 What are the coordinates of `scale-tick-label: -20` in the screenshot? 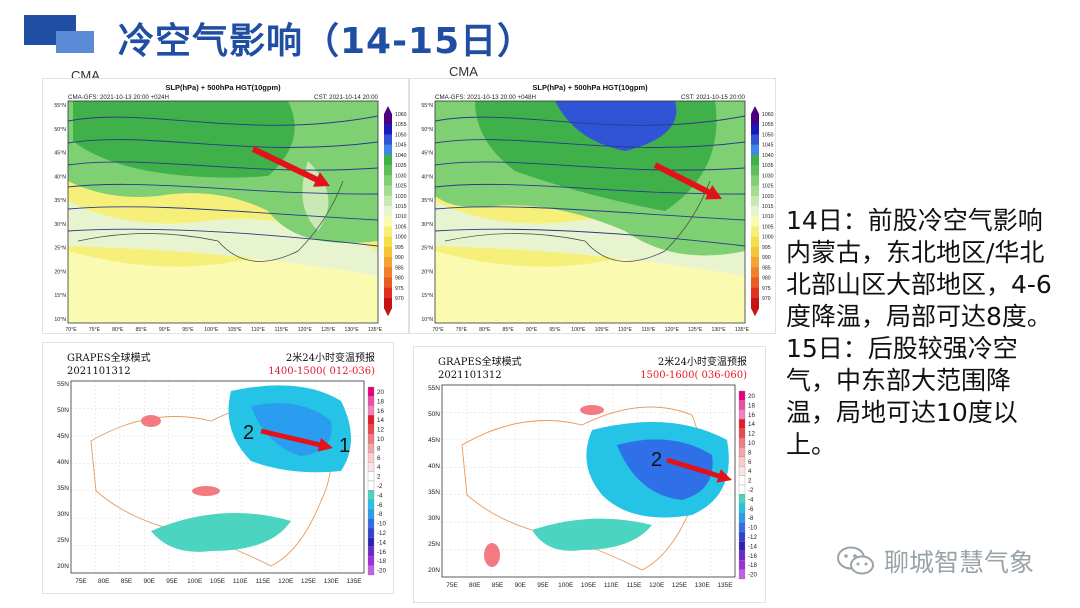 It's located at (753, 575).